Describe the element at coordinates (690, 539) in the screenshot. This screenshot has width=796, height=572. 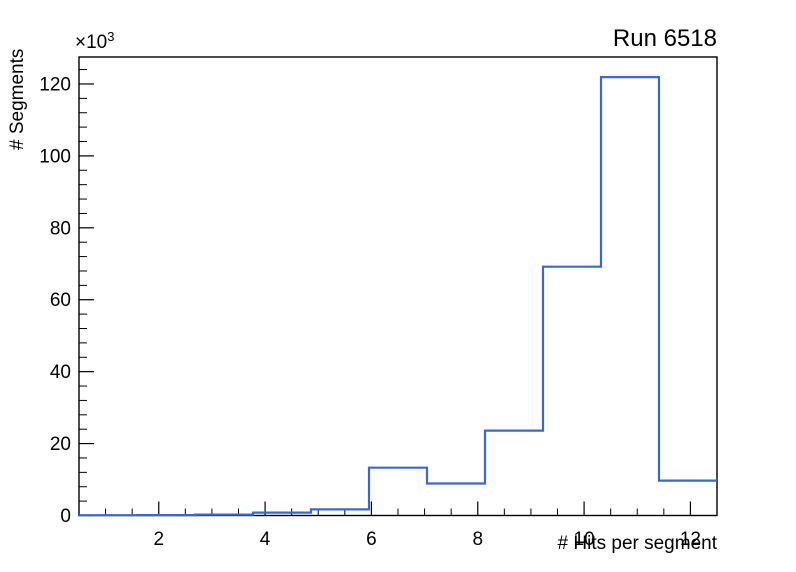
I see `x-tick-label: 12` at that location.